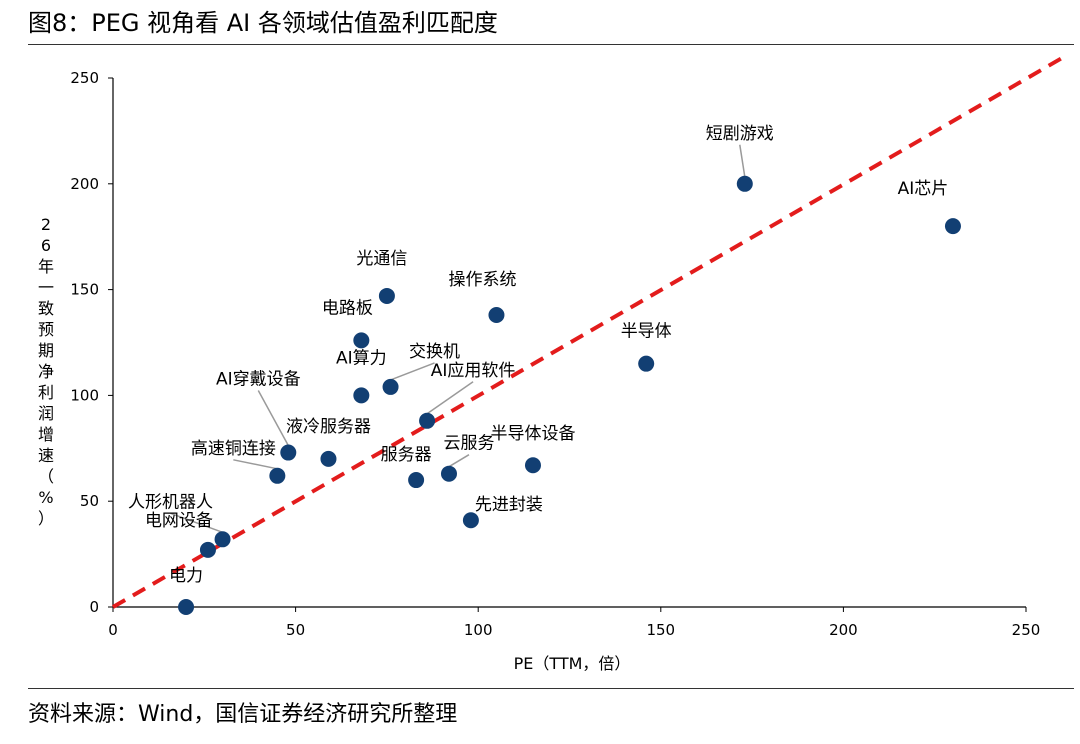  Describe the element at coordinates (482, 280) in the screenshot. I see `point-label: 操作系统` at that location.